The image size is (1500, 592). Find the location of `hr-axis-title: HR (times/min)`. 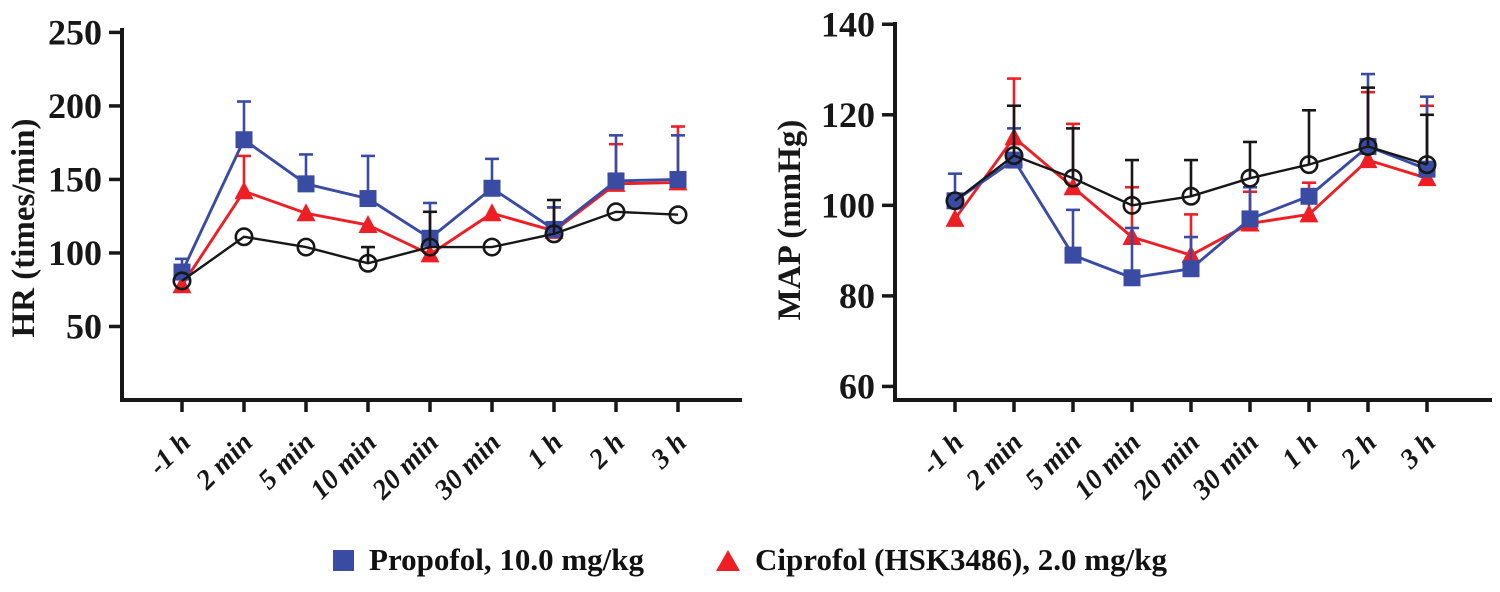

hr-axis-title: HR (times/min) is located at coordinates (24, 227).